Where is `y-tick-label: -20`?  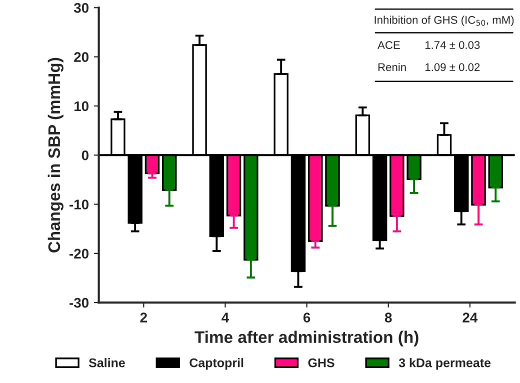
y-tick-label: -20 is located at coordinates (79, 253).